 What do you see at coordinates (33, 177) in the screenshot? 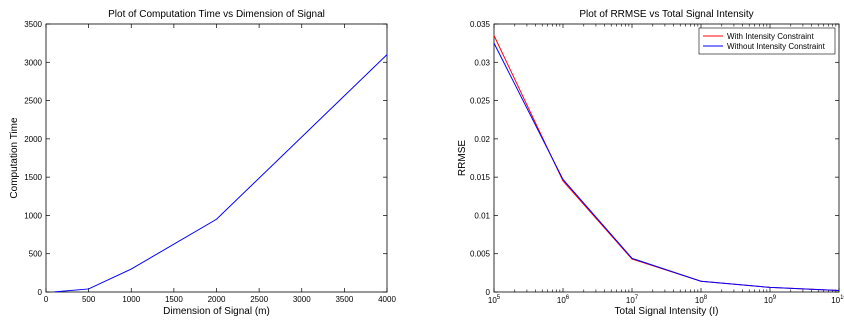
I see `y-tick-label: 1500` at bounding box center [33, 177].